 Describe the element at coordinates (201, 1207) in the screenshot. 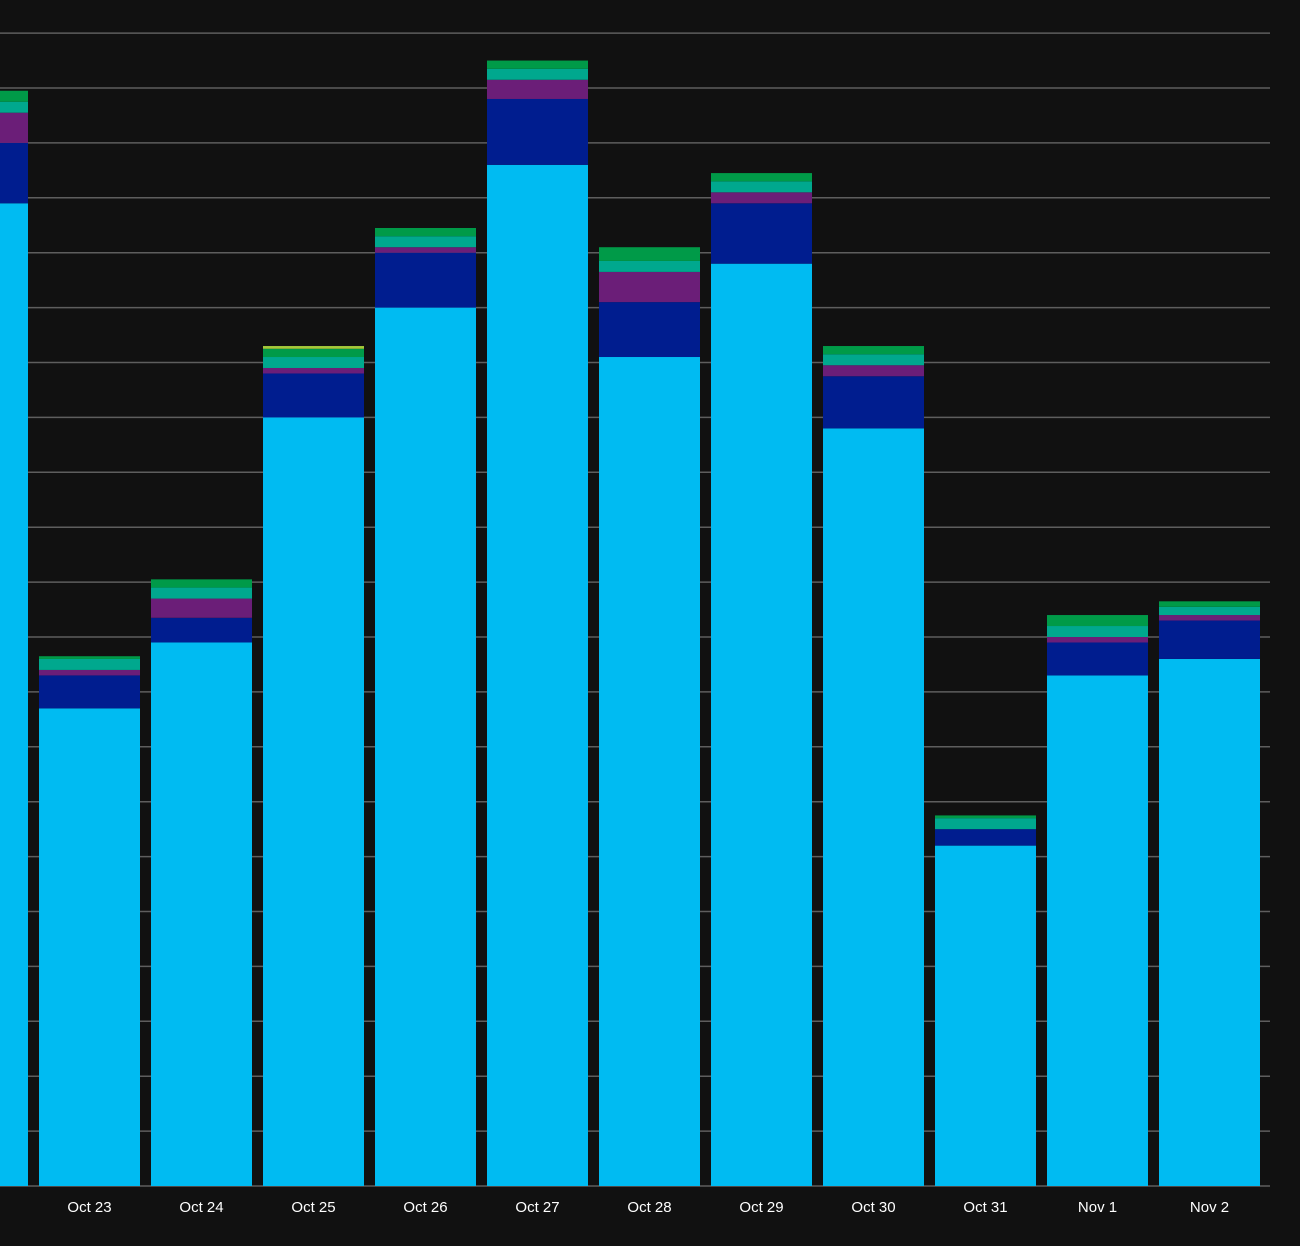

I see `x-tick-label: Oct 24` at that location.